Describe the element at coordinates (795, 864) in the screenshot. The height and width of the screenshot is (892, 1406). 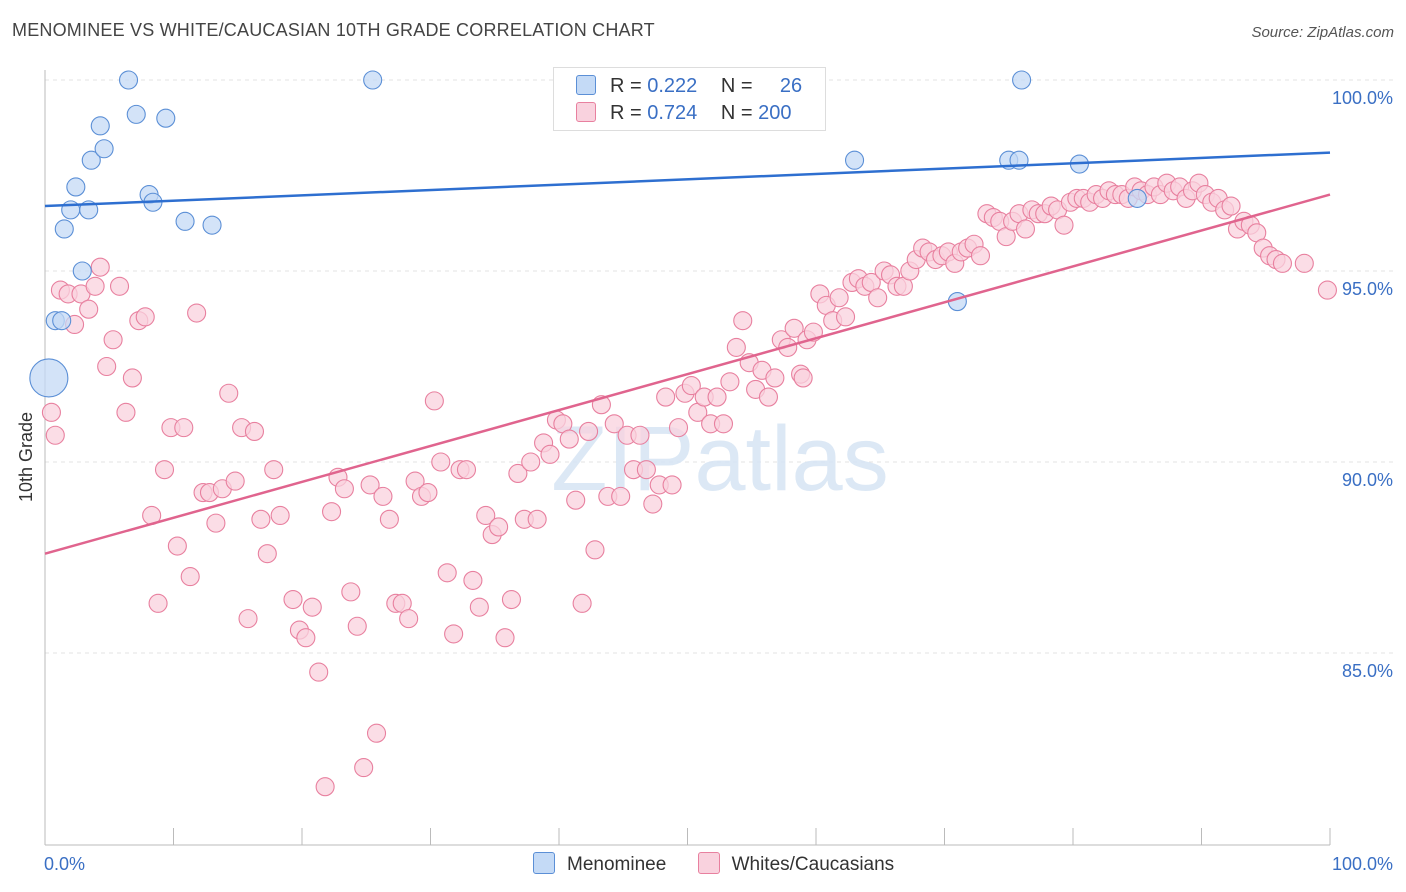
I see `legend-item-whites: Whites/Caucasians` at that location.